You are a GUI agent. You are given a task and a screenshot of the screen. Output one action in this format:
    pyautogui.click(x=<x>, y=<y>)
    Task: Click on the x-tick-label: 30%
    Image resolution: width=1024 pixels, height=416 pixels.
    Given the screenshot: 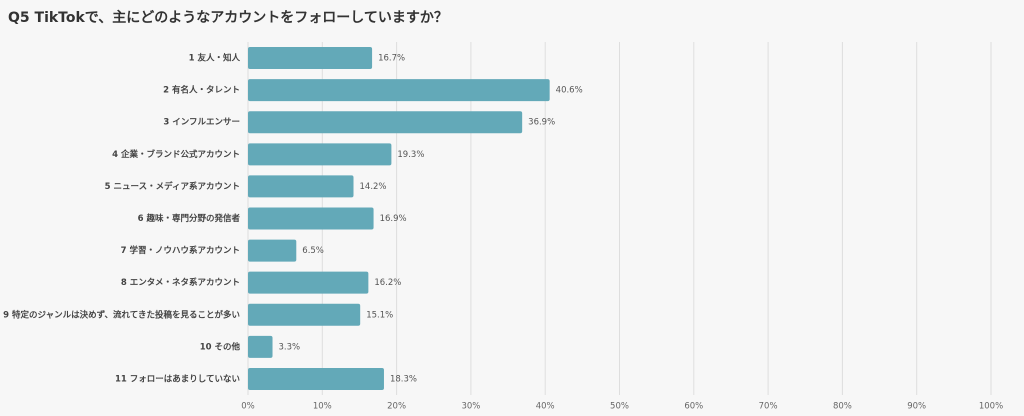 What is the action you would take?
    pyautogui.click(x=470, y=407)
    